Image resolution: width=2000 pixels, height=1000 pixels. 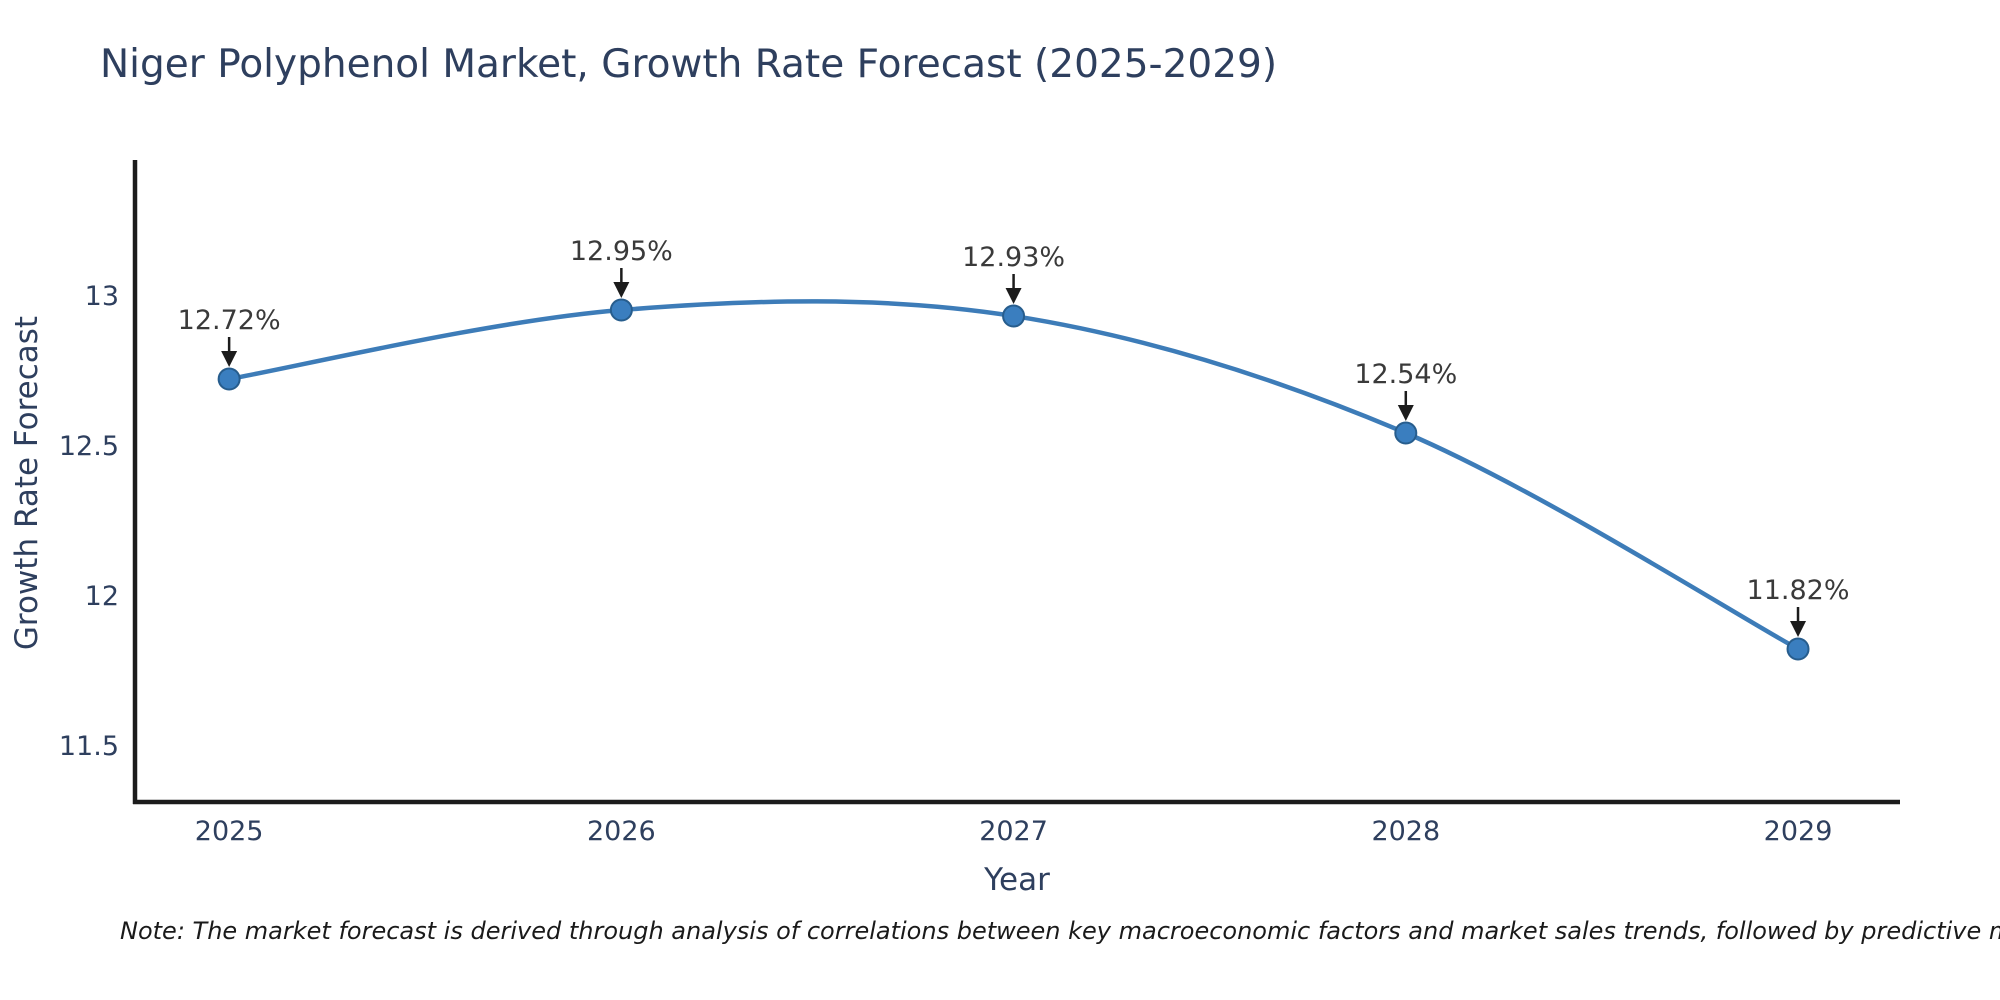 I want to click on data-point-label: 12.72%, so click(x=229, y=320).